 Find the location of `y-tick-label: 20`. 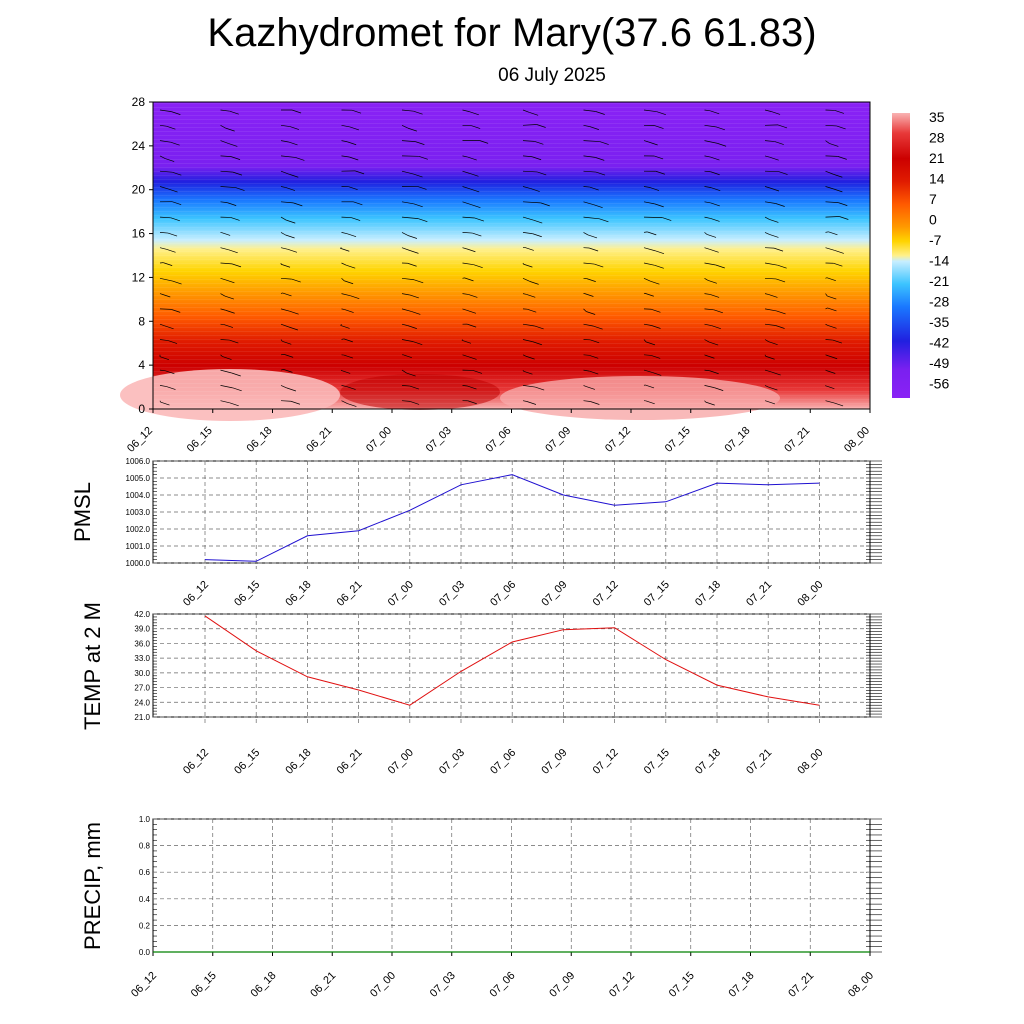

y-tick-label: 20 is located at coordinates (139, 190).